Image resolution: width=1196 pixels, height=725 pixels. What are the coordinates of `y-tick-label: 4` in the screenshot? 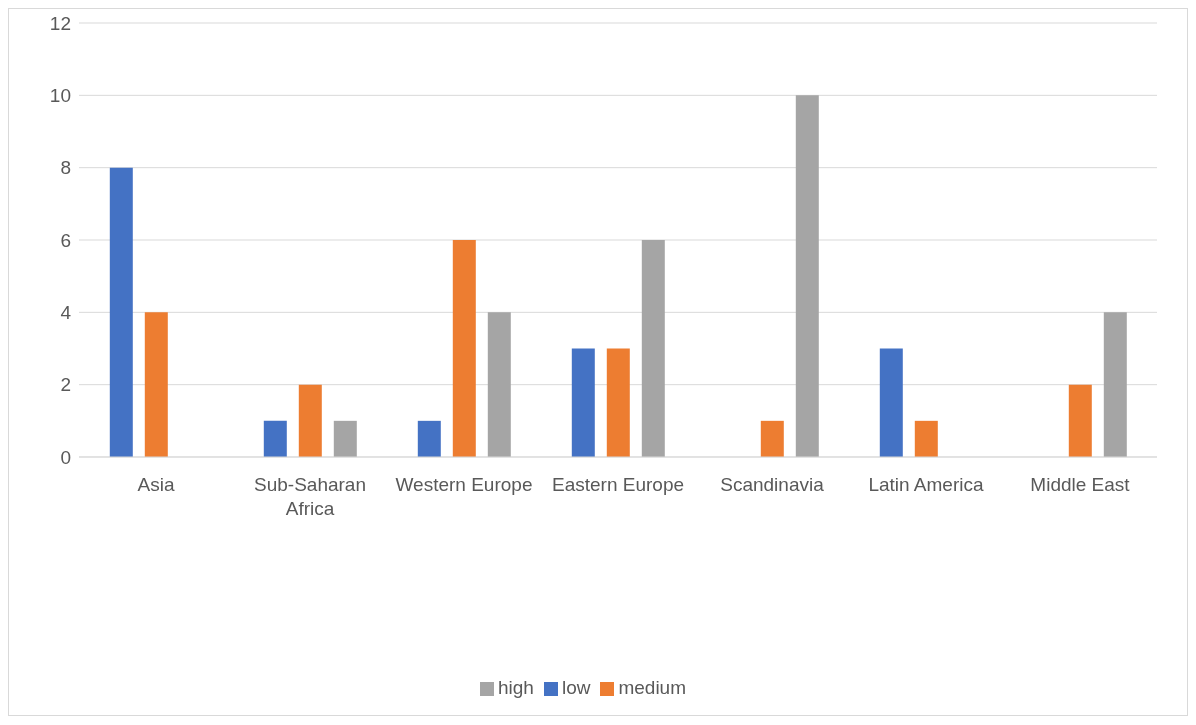 It's located at (66, 313).